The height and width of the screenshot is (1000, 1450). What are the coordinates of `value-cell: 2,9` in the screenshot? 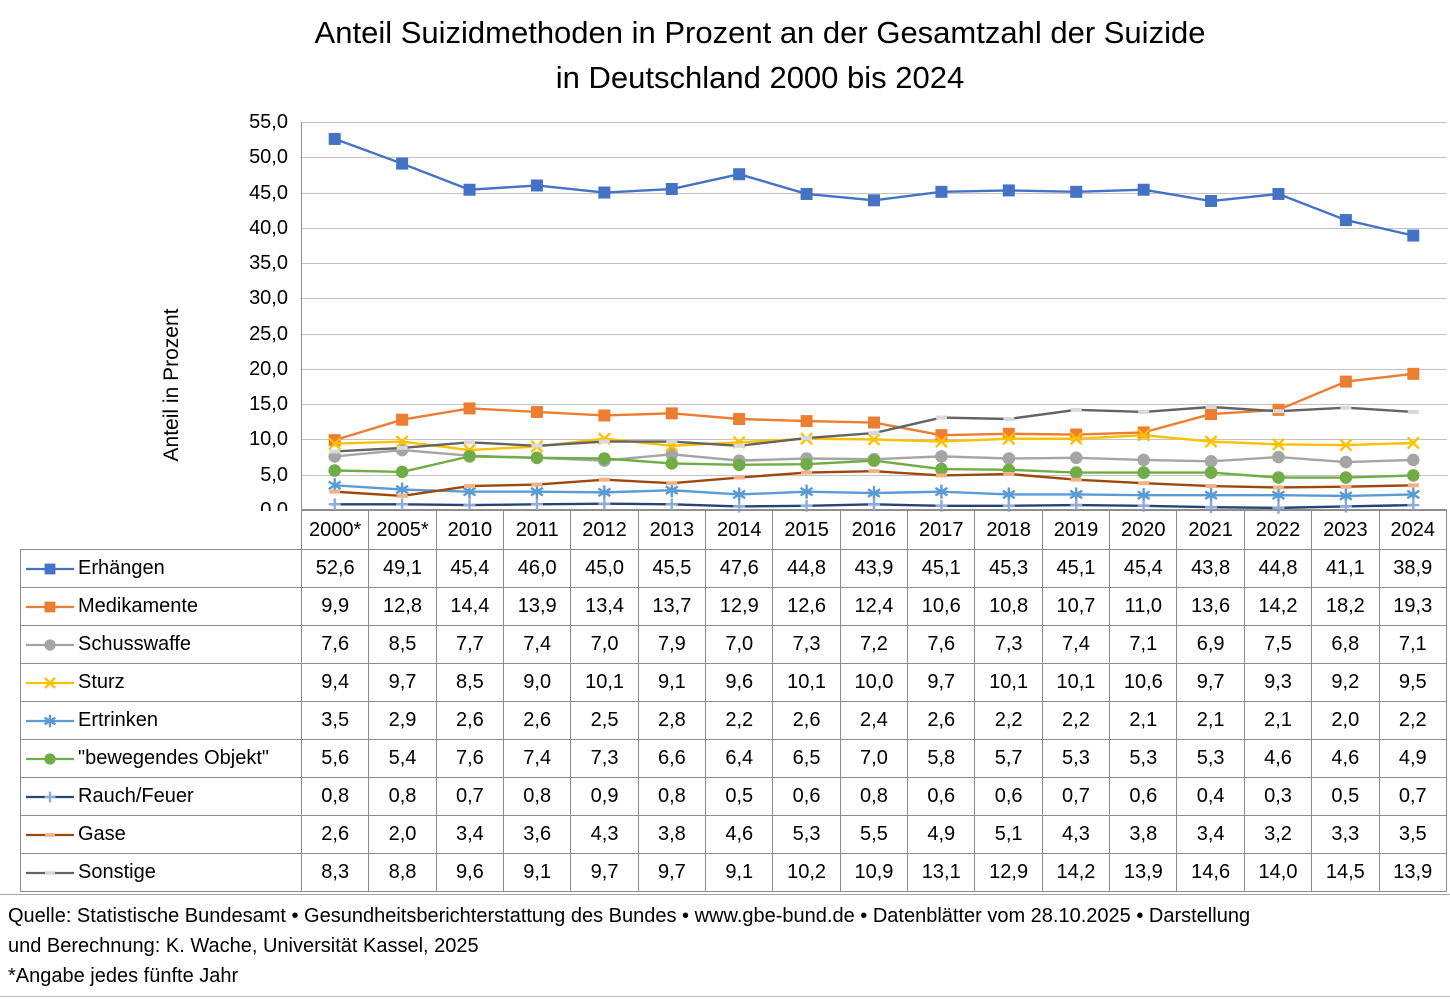 It's located at (402, 720).